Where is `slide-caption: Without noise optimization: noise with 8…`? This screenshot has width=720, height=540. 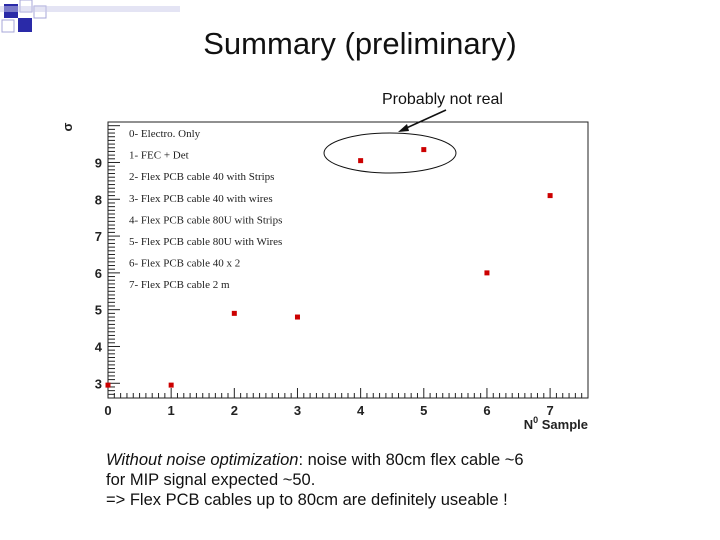 slide-caption: Without noise optimization: noise with 8… is located at coordinates (406, 480).